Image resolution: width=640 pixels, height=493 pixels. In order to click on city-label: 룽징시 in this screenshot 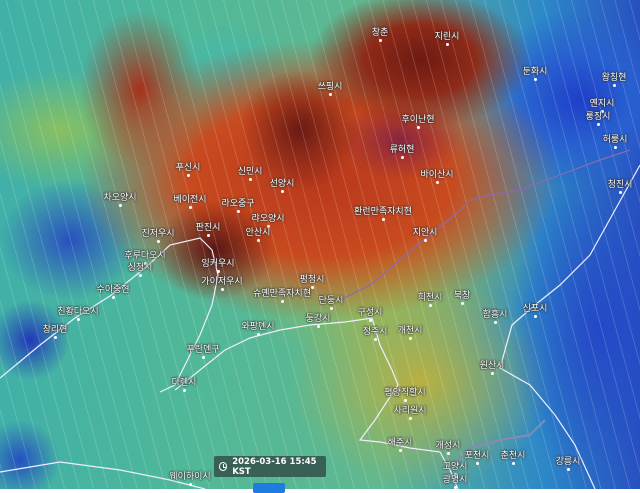, I will do `click(598, 117)`.